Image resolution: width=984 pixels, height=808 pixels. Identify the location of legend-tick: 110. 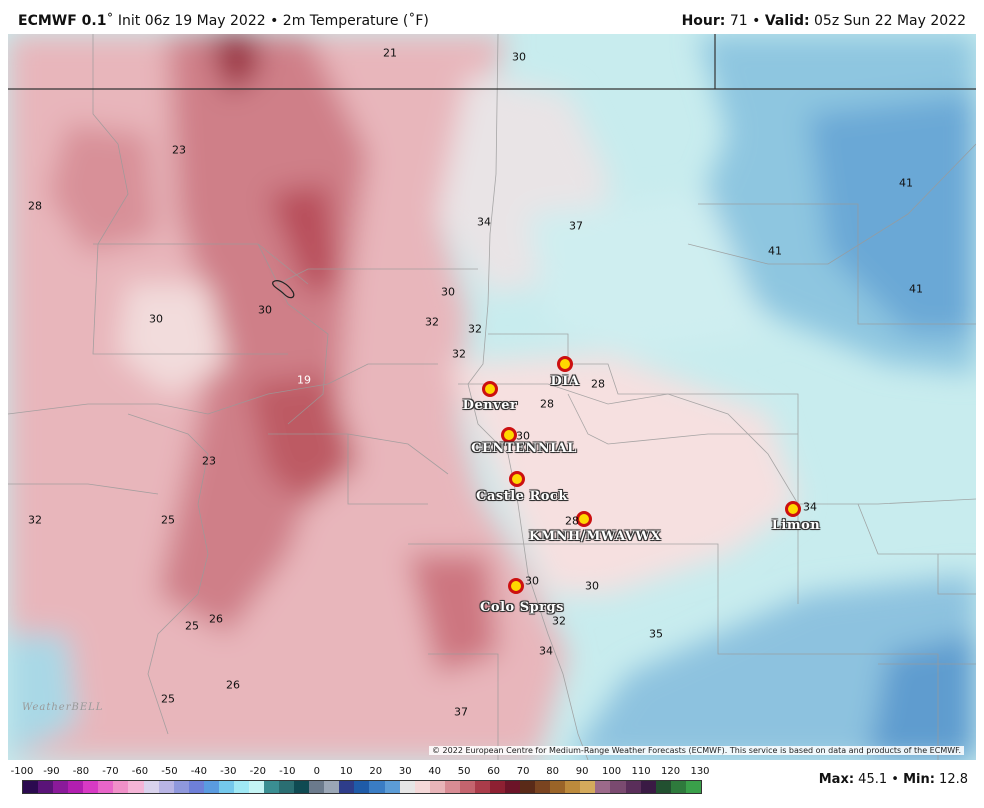
(641, 771).